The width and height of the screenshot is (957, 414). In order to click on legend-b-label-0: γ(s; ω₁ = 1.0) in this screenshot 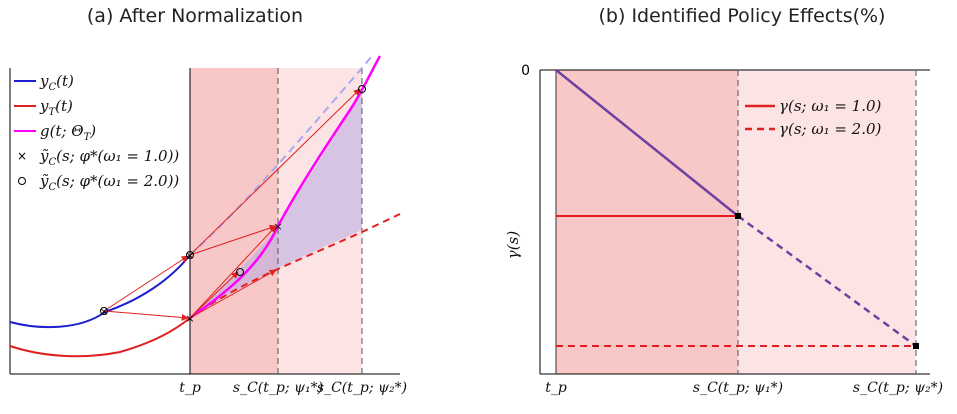, I will do `click(830, 106)`.